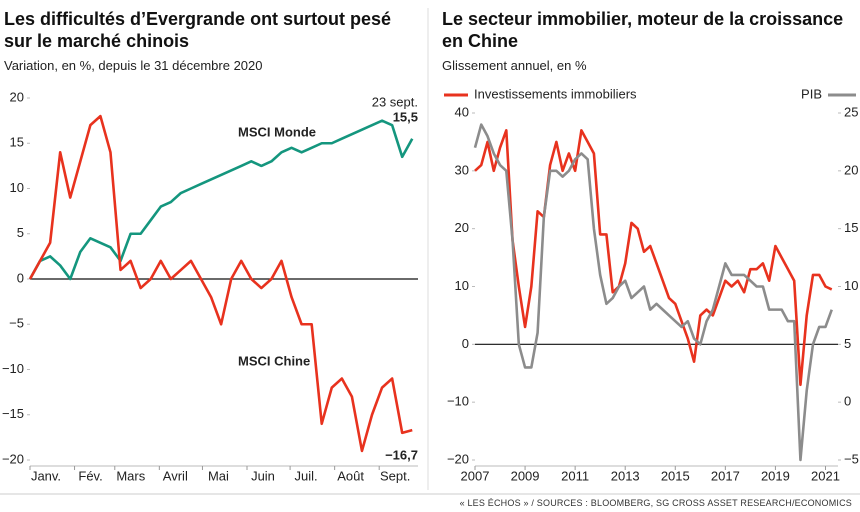 This screenshot has height=512, width=860. I want to click on annotation: 15,5, so click(405, 116).